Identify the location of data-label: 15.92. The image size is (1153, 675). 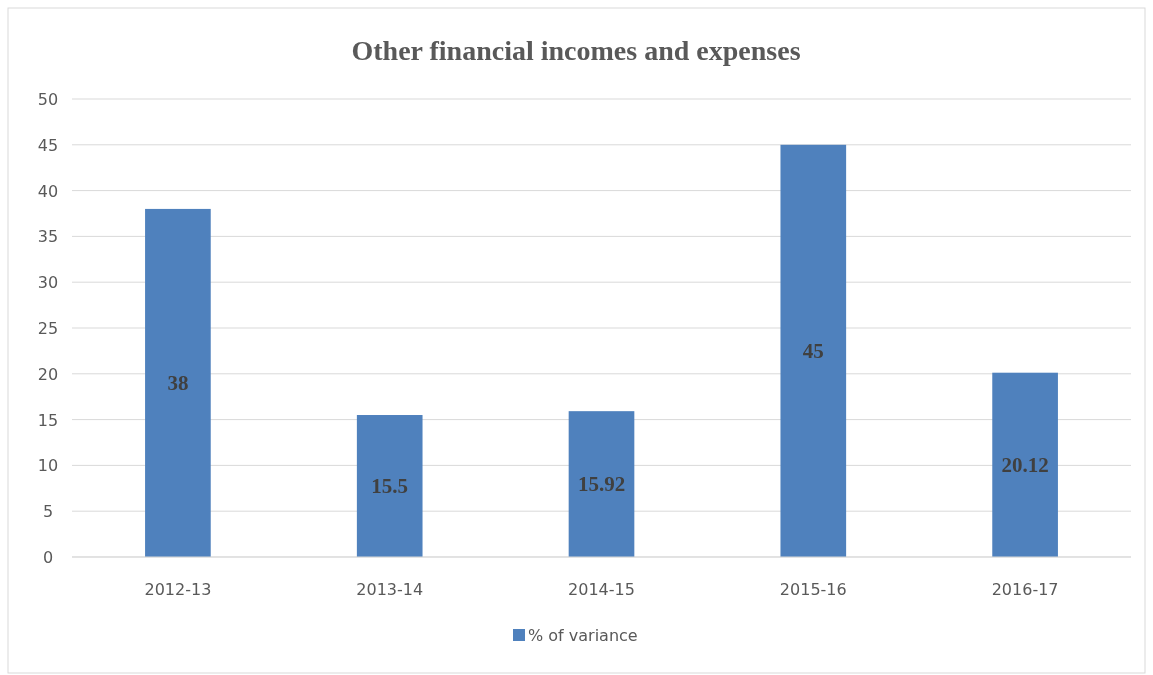
(601, 484).